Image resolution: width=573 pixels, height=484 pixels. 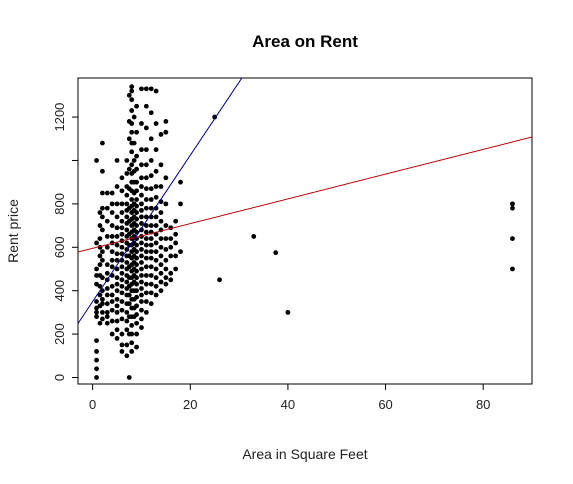 I want to click on x-tick-label: 0, so click(x=92, y=404).